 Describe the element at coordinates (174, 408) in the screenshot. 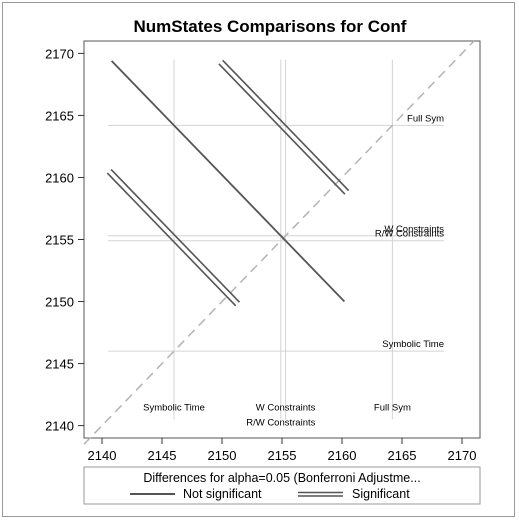

I see `x-group-label-0: Symbolic Time` at that location.